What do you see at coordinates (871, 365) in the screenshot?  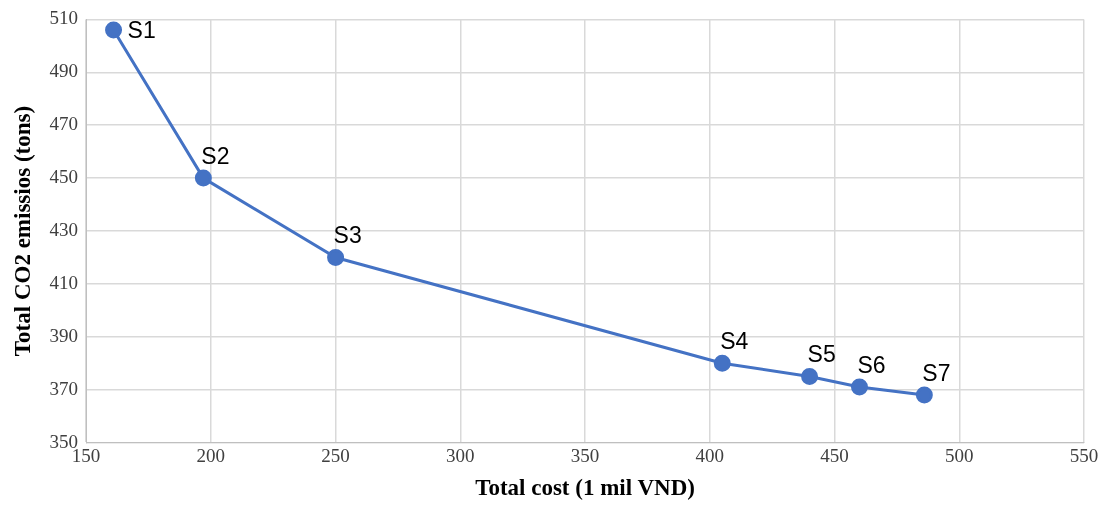 I see `annotation: S6` at bounding box center [871, 365].